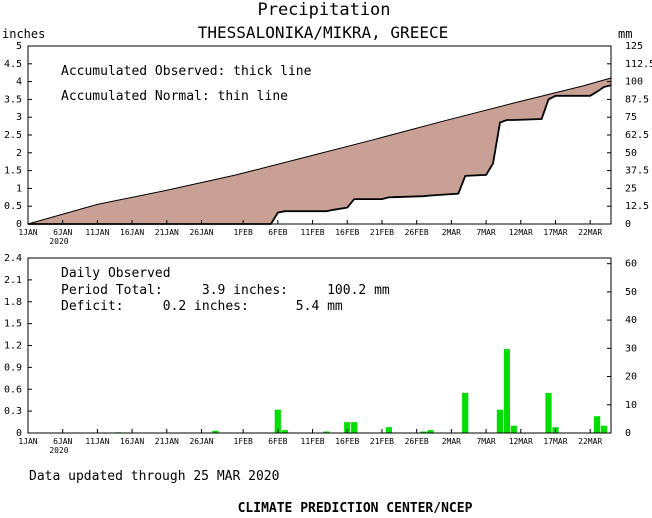 This screenshot has width=652, height=518. I want to click on x-tick-label: 26JAN, so click(201, 441).